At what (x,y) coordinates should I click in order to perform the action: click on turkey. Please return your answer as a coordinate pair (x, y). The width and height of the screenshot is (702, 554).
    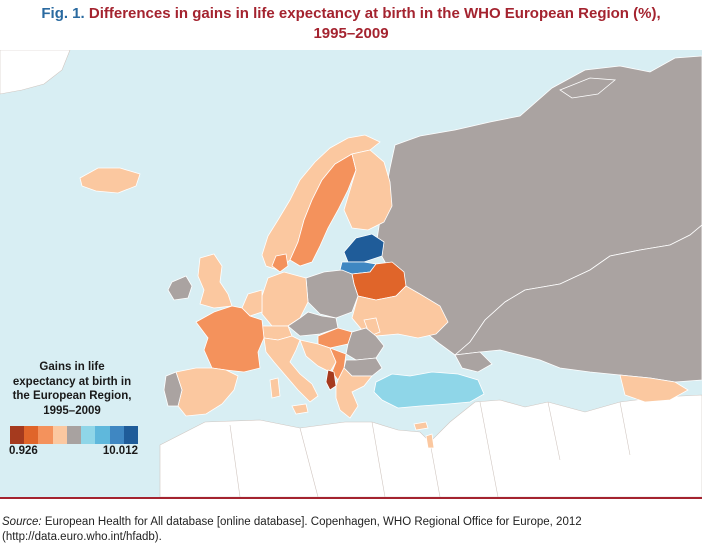
    Looking at the image, I should click on (429, 390).